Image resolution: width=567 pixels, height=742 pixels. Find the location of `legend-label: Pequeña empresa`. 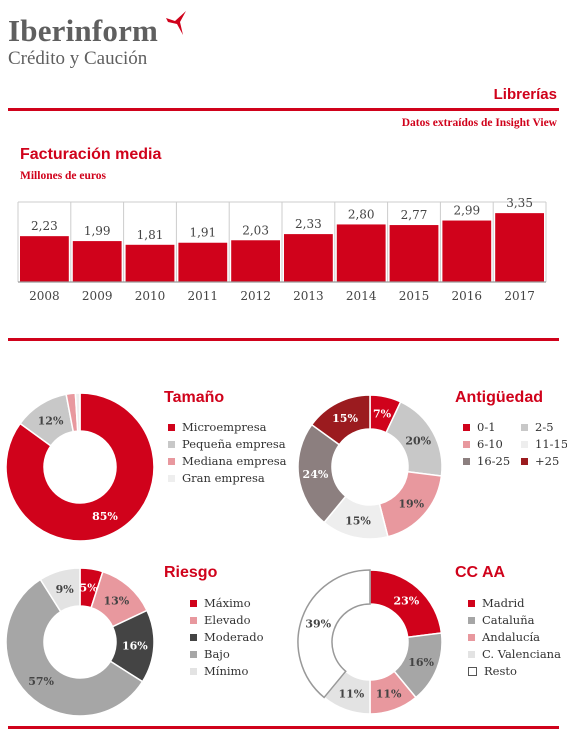

legend-label: Pequeña empresa is located at coordinates (234, 444).